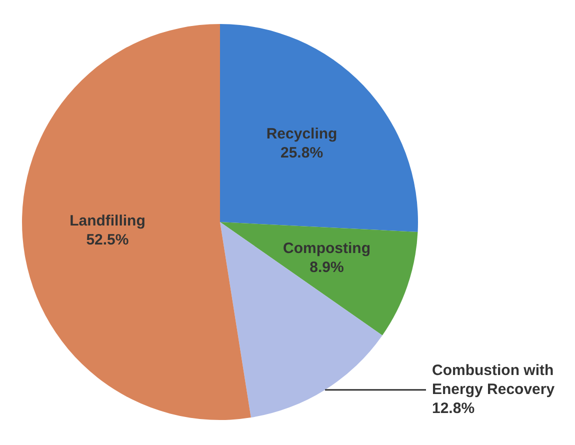 The height and width of the screenshot is (445, 575). Describe the element at coordinates (302, 153) in the screenshot. I see `data-label: 25.8%` at that location.